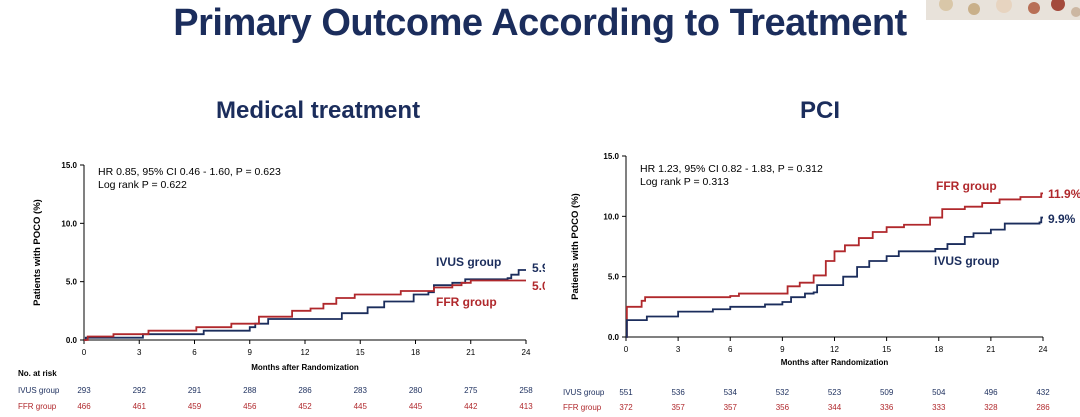 The width and height of the screenshot is (1080, 417). Describe the element at coordinates (626, 407) in the screenshot. I see `risk-row-value: 372` at that location.